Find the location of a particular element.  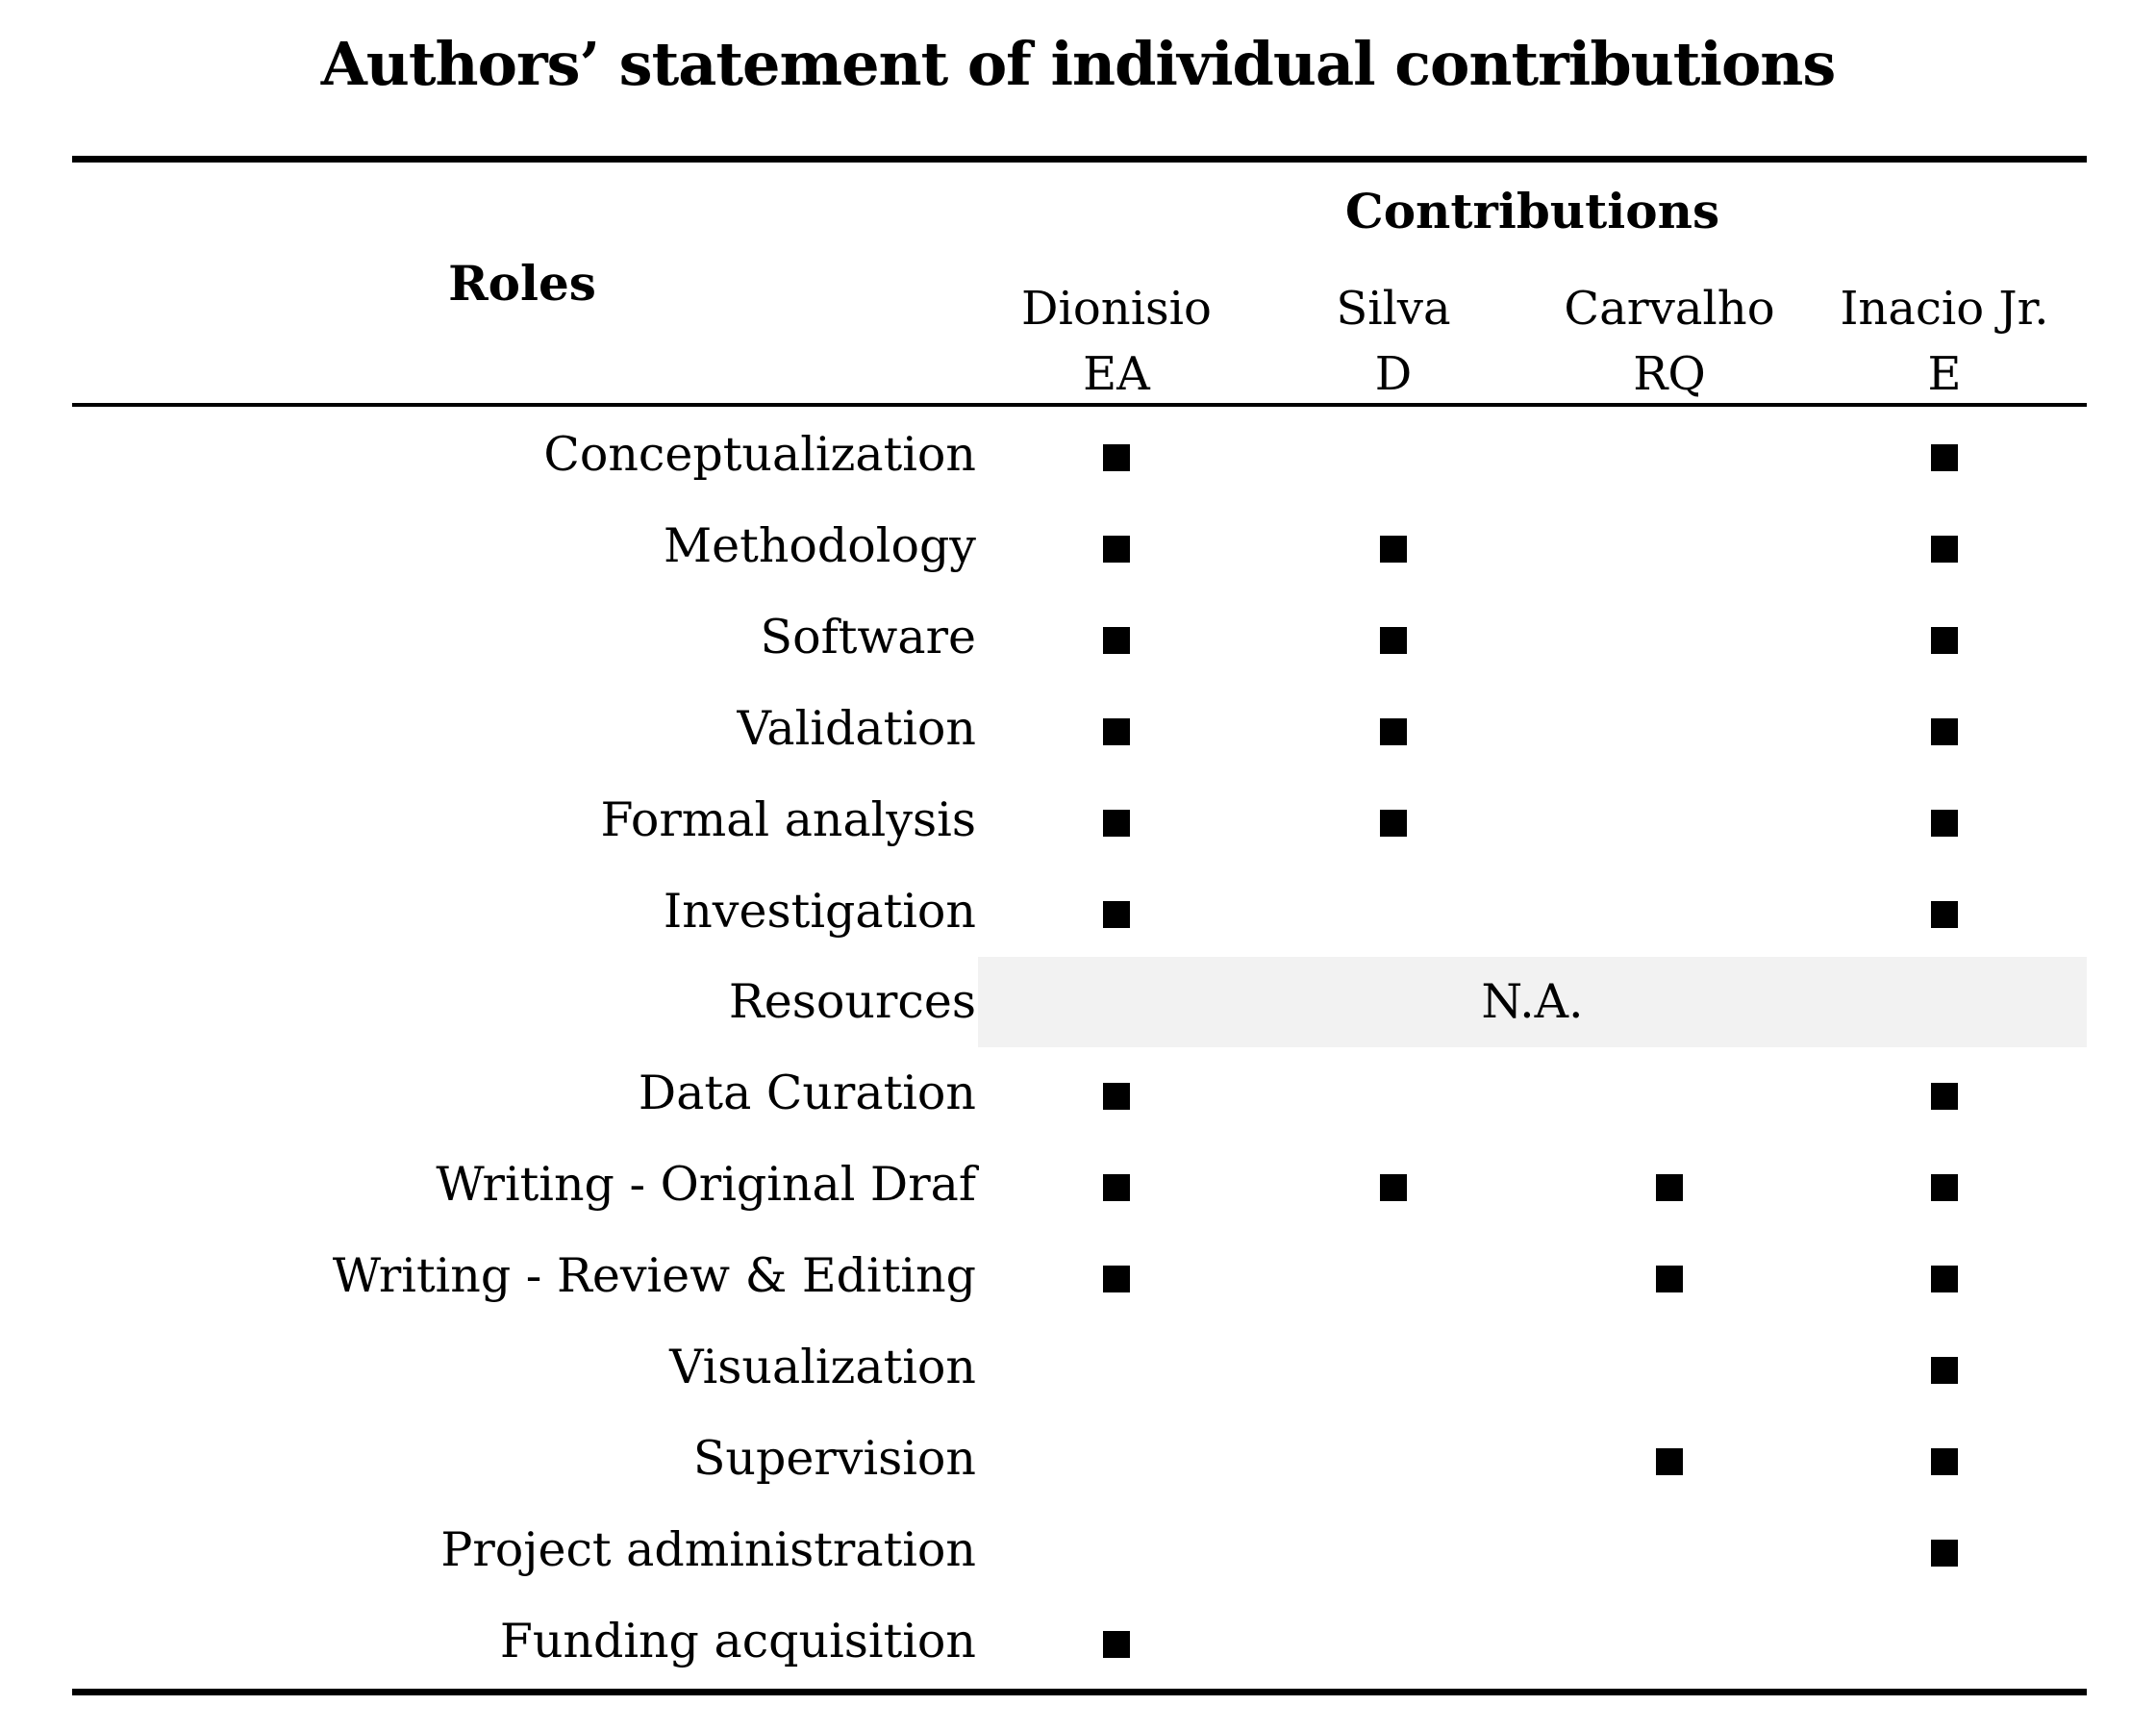

role-label: Writing - Review & Editing is located at coordinates (654, 1276).